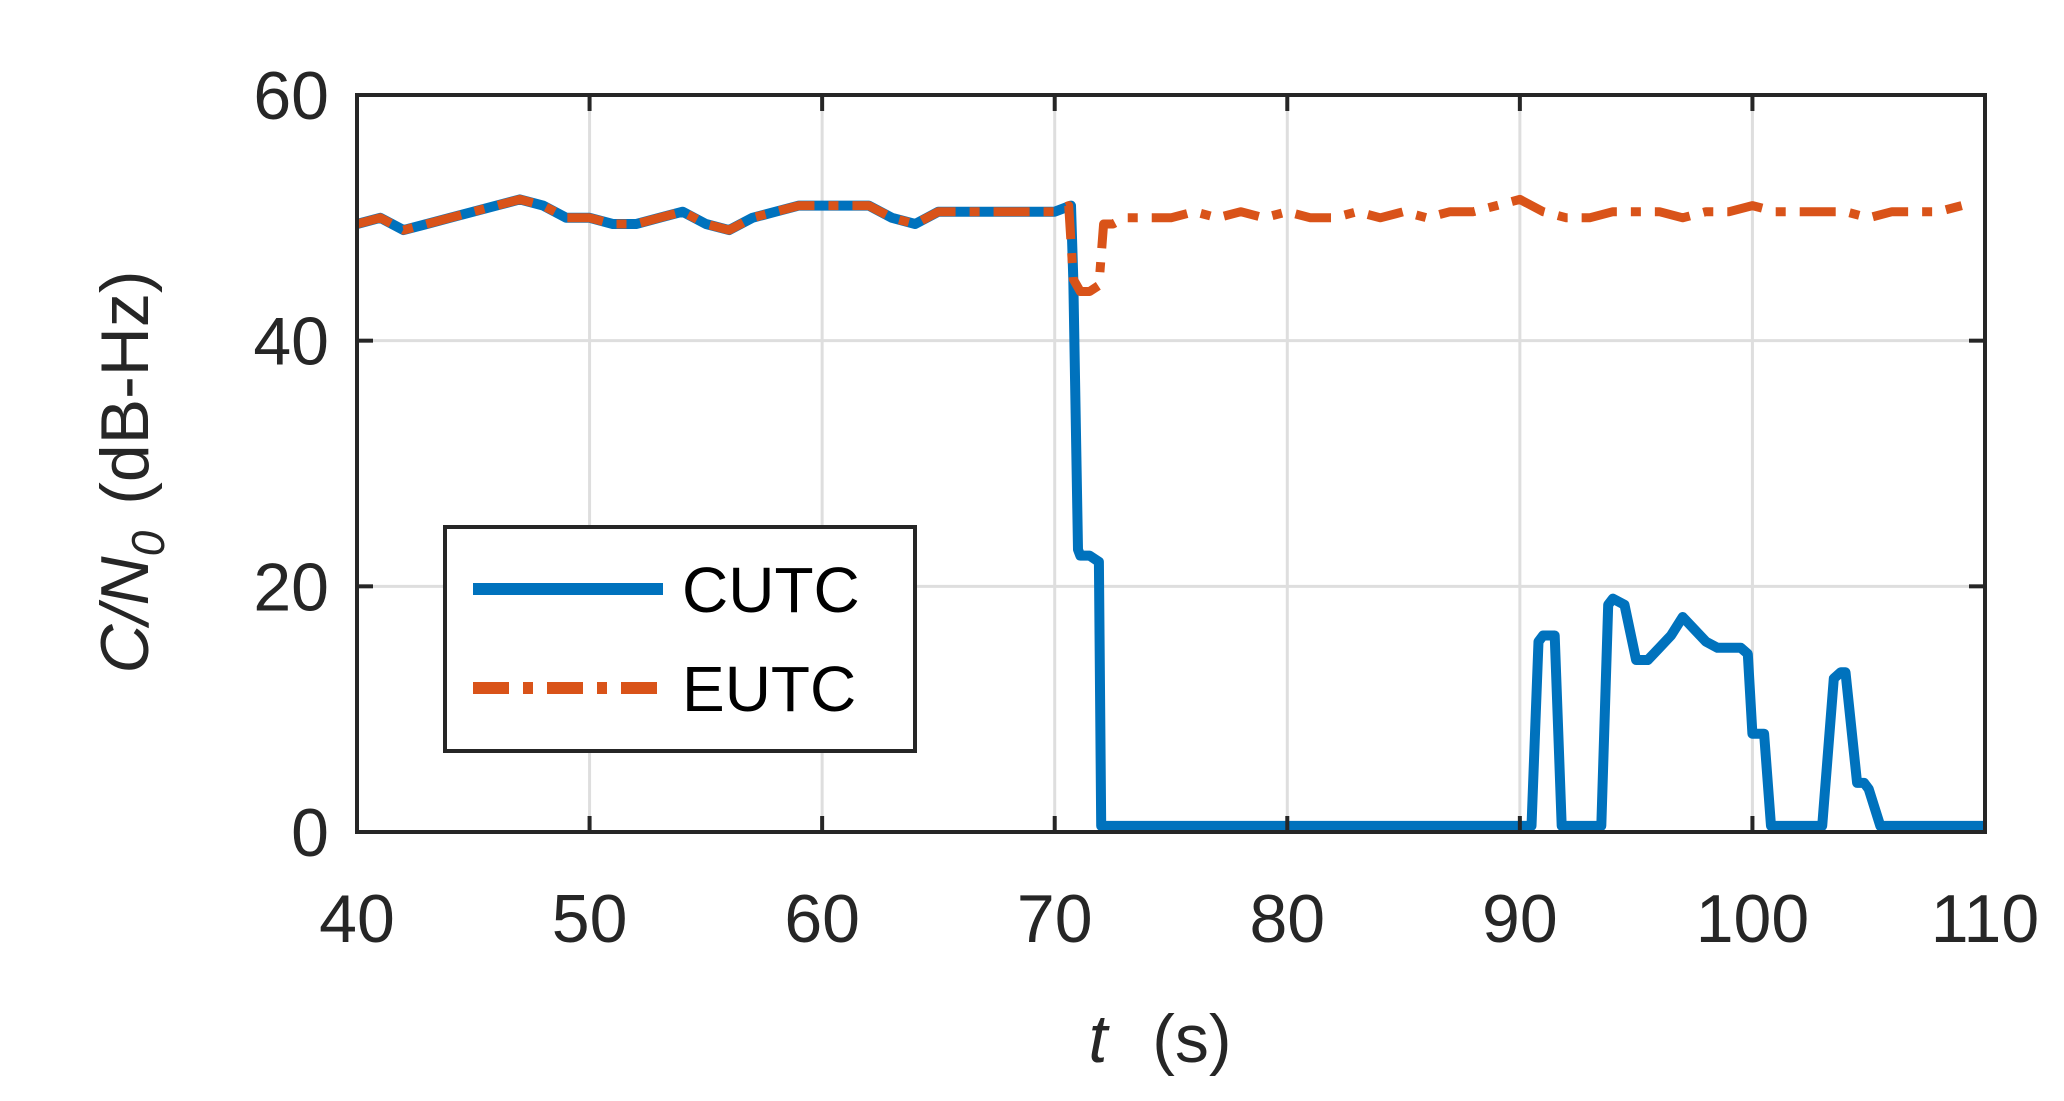 Image resolution: width=2064 pixels, height=1101 pixels. What do you see at coordinates (1752, 919) in the screenshot?
I see `x-tick-label: 100` at bounding box center [1752, 919].